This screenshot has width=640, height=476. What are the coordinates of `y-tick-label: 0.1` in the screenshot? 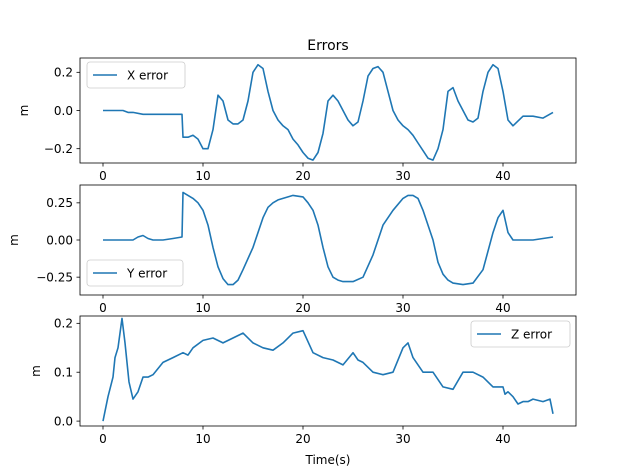 It's located at (63, 373).